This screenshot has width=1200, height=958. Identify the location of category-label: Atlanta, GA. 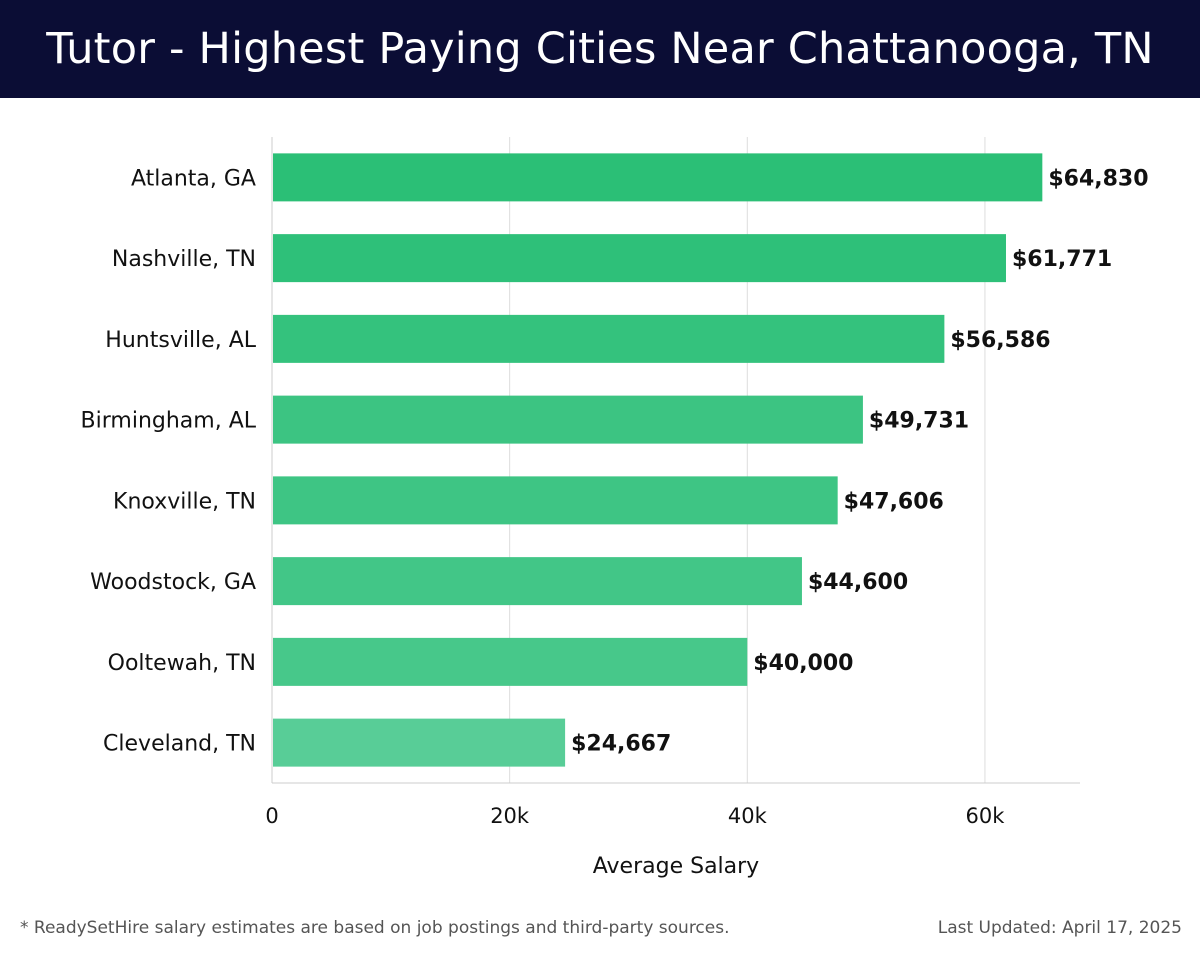
(193, 178).